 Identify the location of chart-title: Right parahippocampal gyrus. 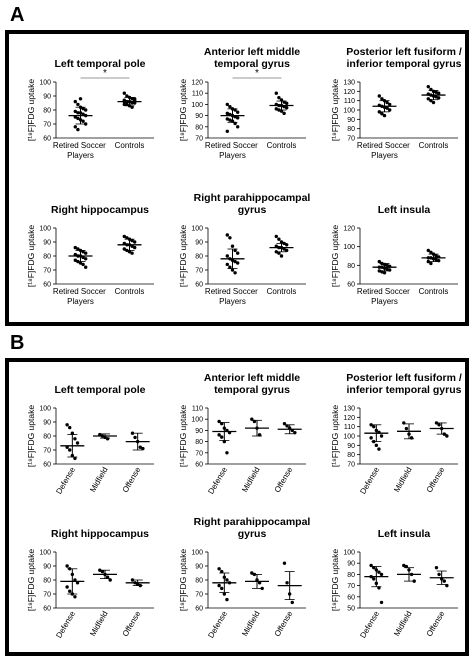
(252, 204).